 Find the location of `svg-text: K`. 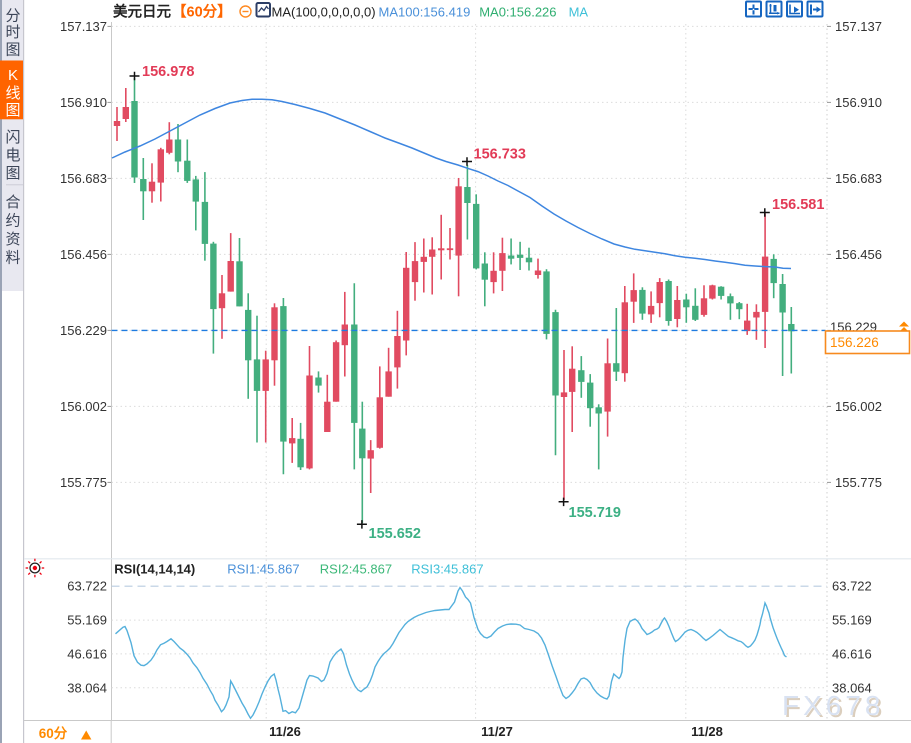

svg-text: K is located at coordinates (13, 75).